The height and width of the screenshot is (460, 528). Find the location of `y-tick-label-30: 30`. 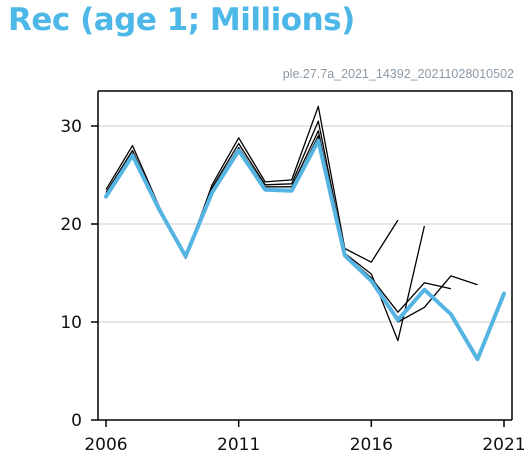

y-tick-label-30: 30 is located at coordinates (71, 127).